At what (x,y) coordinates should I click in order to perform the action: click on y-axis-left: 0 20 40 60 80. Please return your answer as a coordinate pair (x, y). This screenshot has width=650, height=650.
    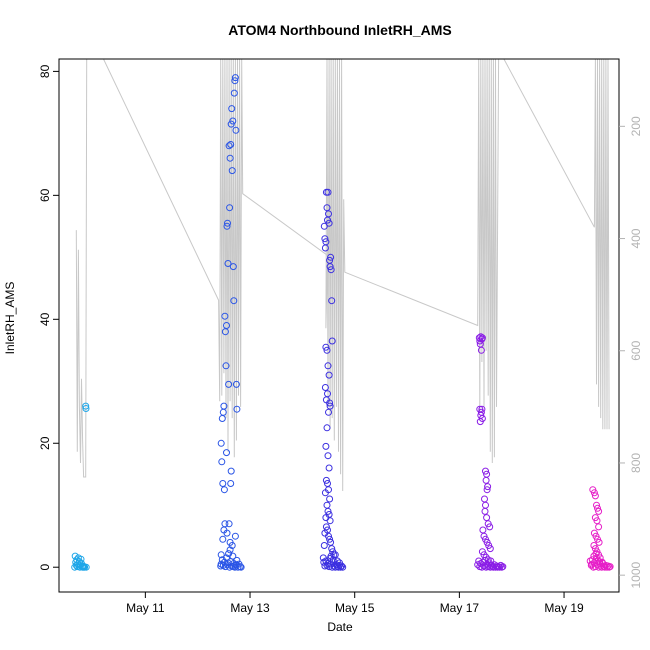
    Looking at the image, I should click on (48, 317).